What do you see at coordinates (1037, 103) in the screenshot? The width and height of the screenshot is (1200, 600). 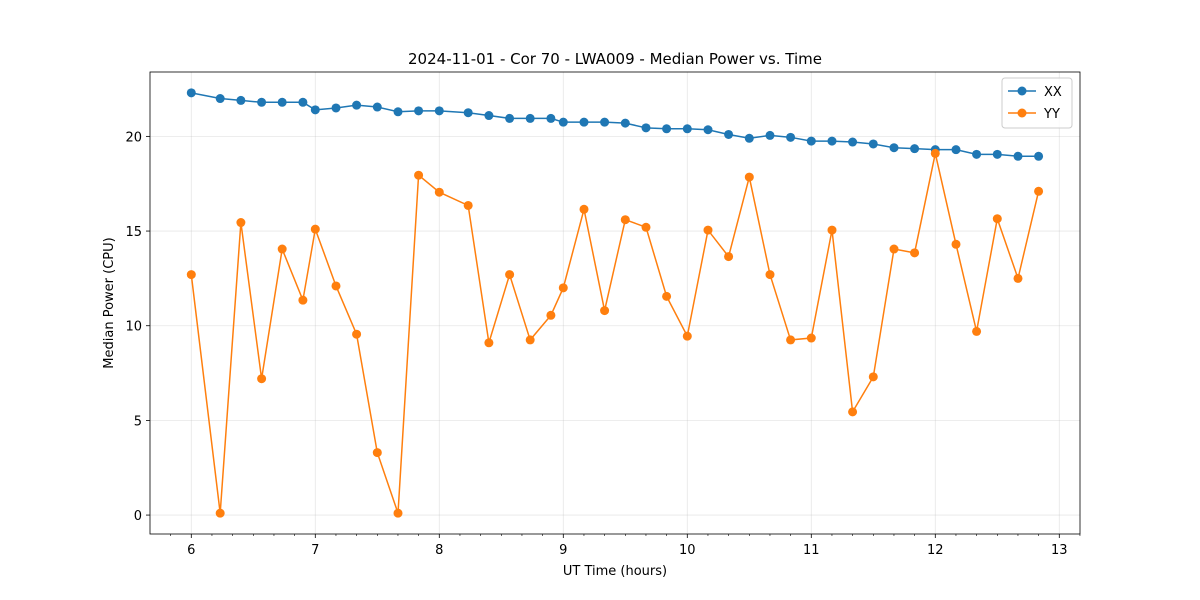 I see `legend: XX YY` at bounding box center [1037, 103].